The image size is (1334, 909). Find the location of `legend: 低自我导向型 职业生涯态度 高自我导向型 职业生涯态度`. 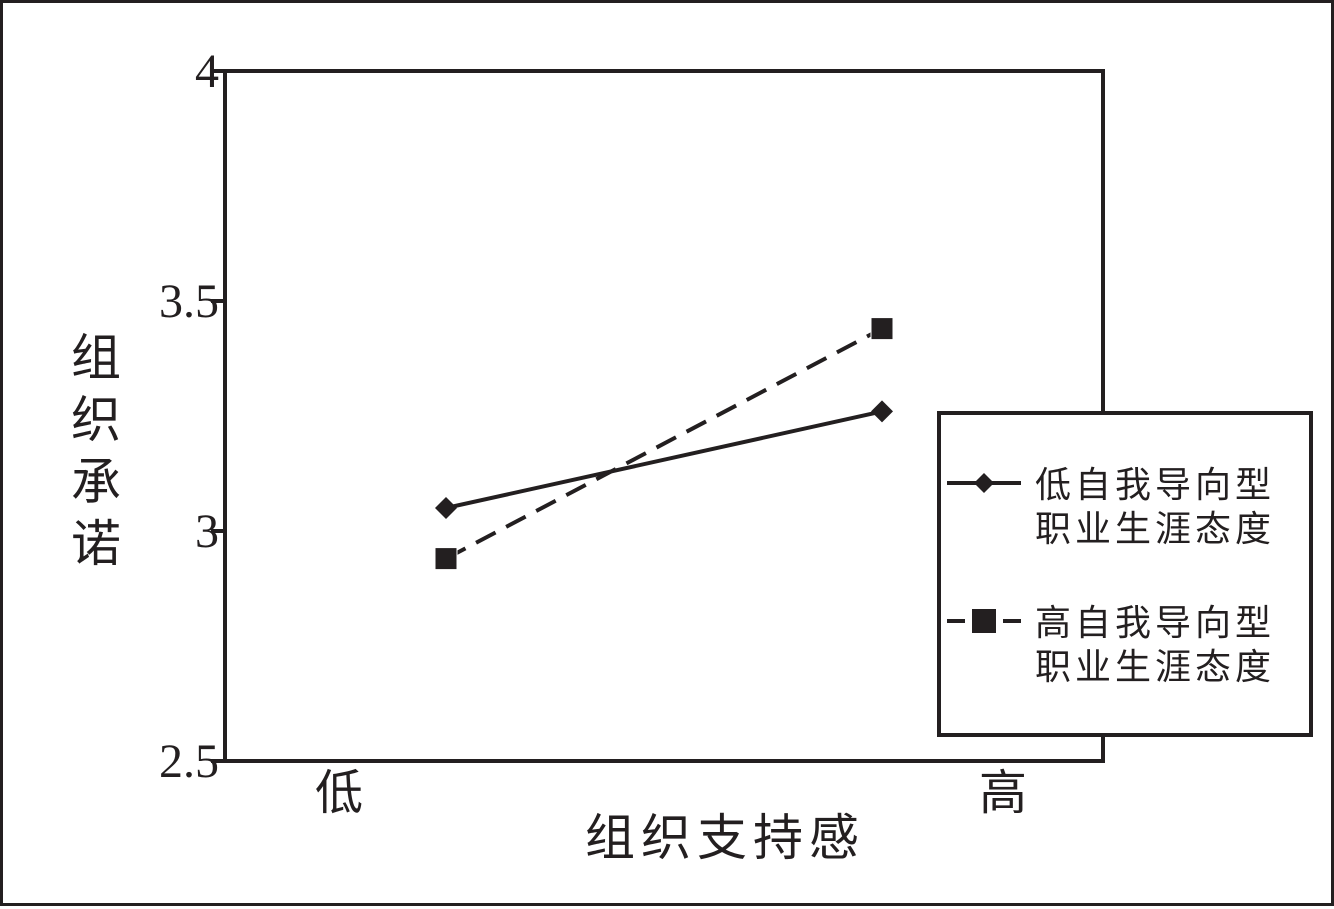

legend: 低自我导向型 职业生涯态度 高自我导向型 职业生涯态度 is located at coordinates (1125, 574).